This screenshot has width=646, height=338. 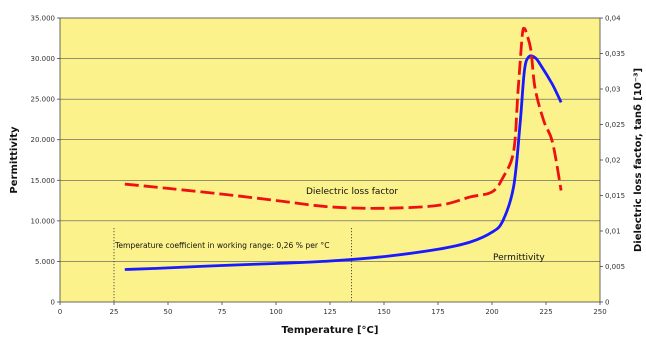 I want to click on x-tick-label: 200, so click(x=491, y=312).